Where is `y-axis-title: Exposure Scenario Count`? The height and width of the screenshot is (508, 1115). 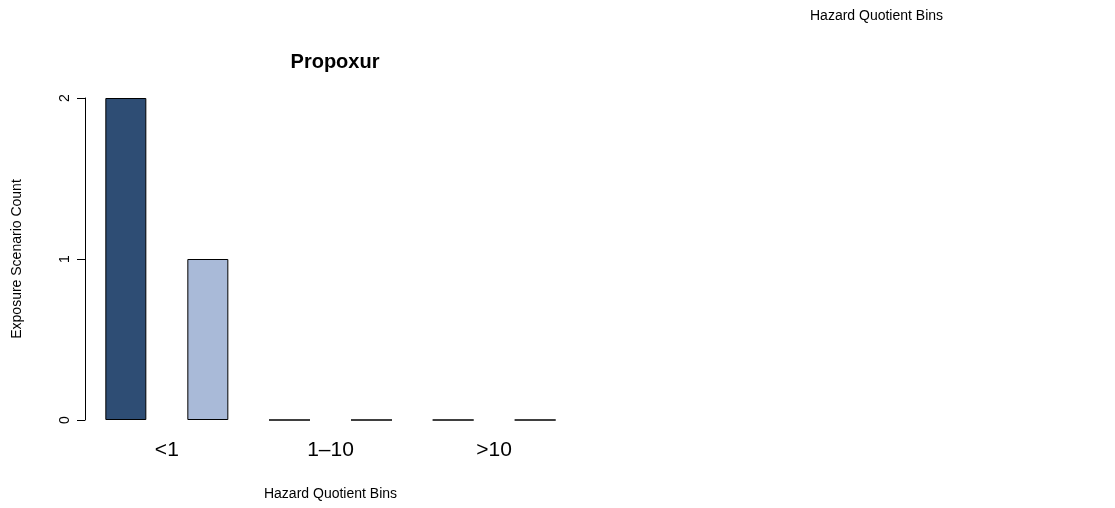 y-axis-title: Exposure Scenario Count is located at coordinates (16, 259).